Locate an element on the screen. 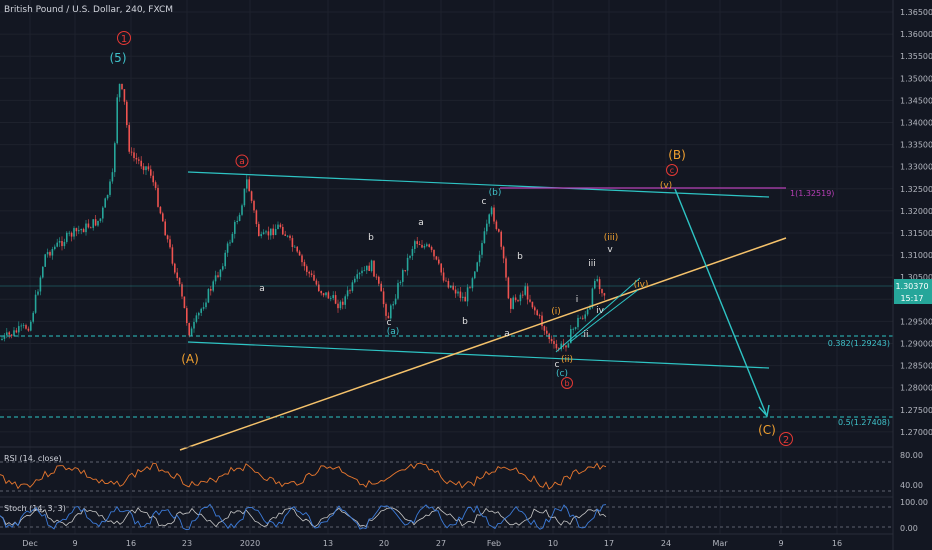  symbol-title: British Pound / U.S. Dollar, 240, FXCM is located at coordinates (88, 10).